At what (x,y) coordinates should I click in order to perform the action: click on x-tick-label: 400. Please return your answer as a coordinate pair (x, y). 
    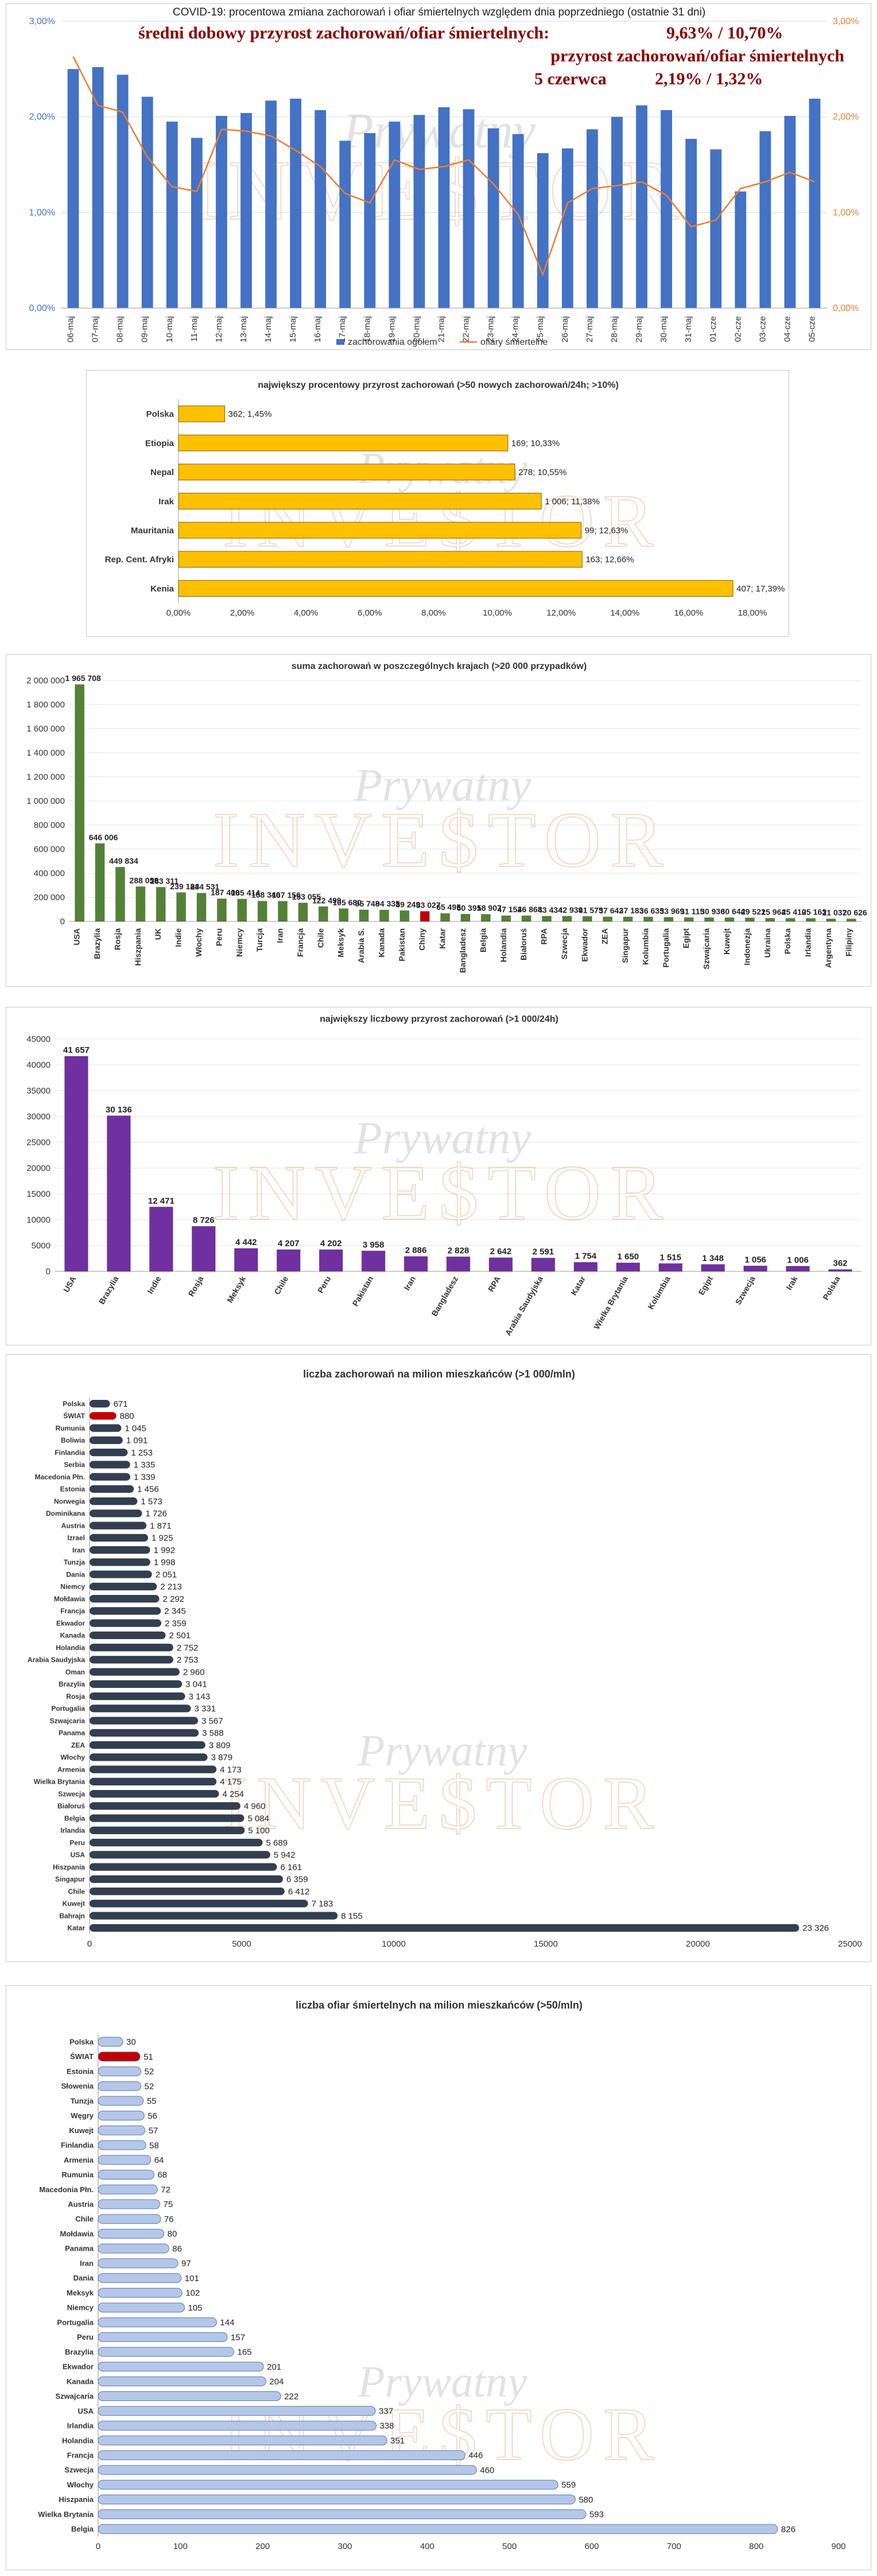
    Looking at the image, I should click on (427, 2546).